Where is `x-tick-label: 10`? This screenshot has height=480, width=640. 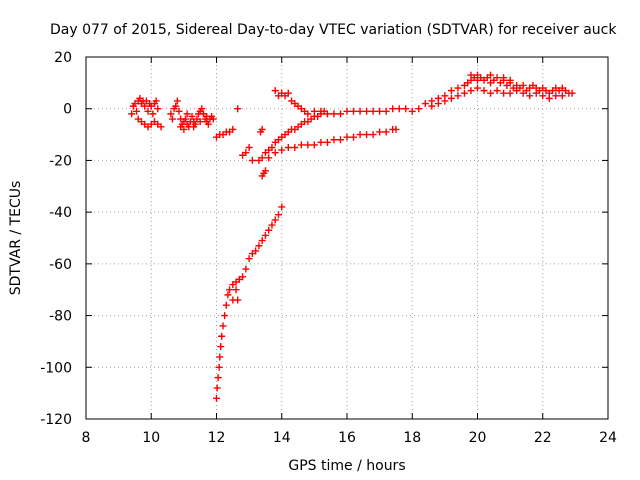 x-tick-label: 10 is located at coordinates (151, 438).